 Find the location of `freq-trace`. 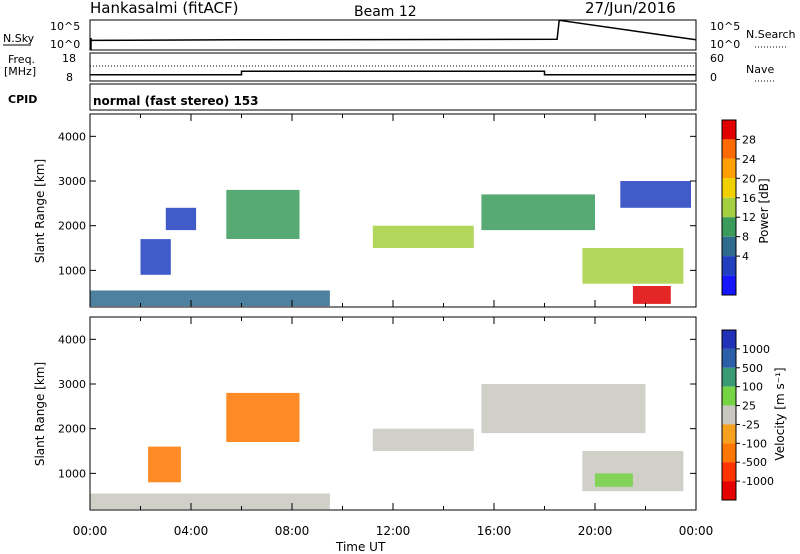

freq-trace is located at coordinates (393, 73).